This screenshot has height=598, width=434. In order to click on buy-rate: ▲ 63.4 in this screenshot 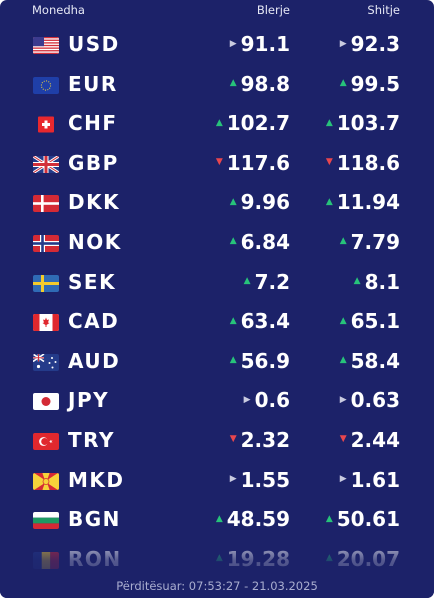, I will do `click(260, 321)`.